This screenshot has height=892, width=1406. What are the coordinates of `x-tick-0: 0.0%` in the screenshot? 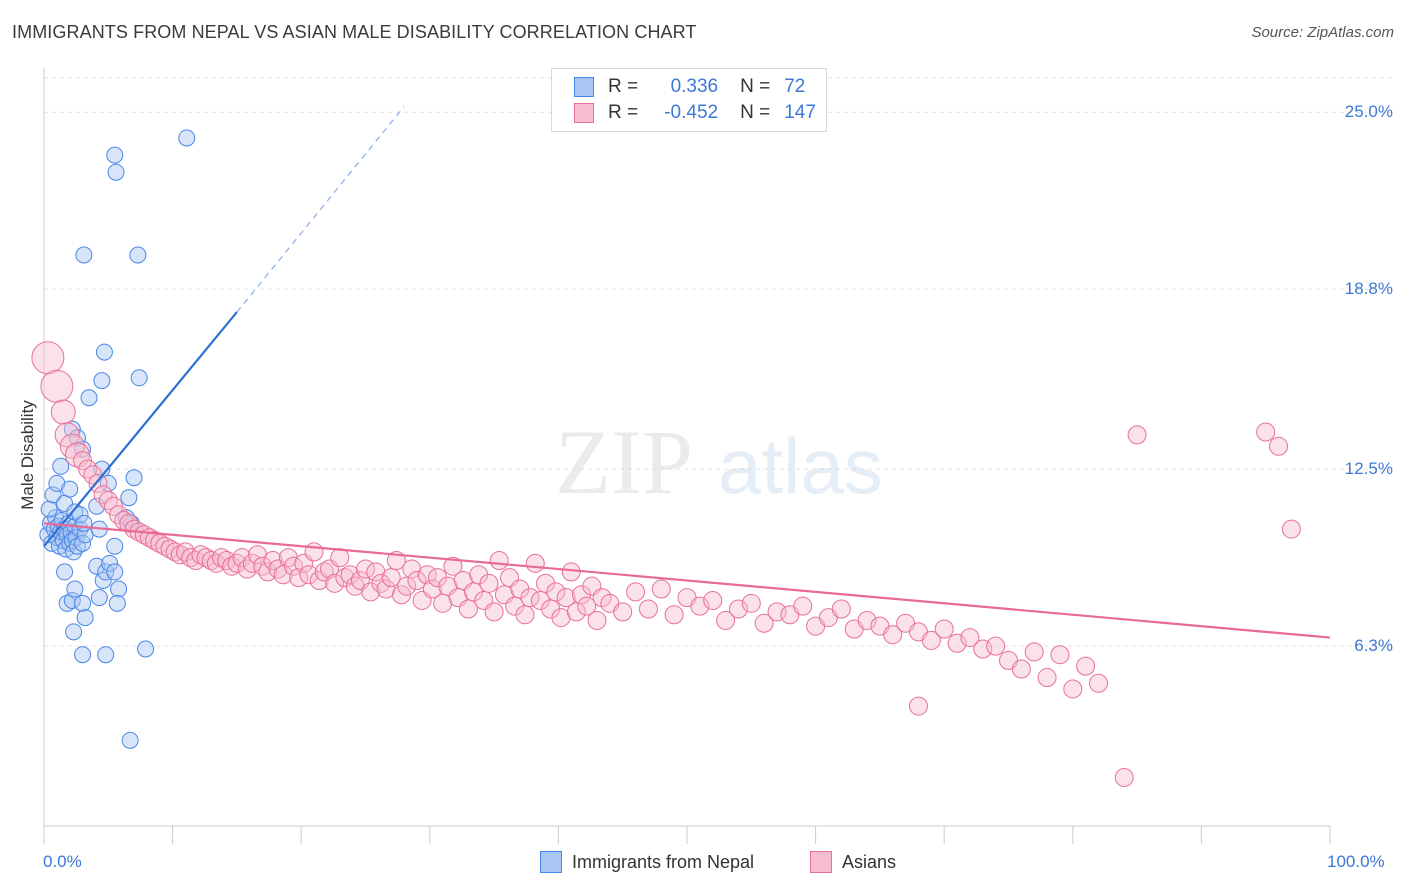 It's located at (62, 861).